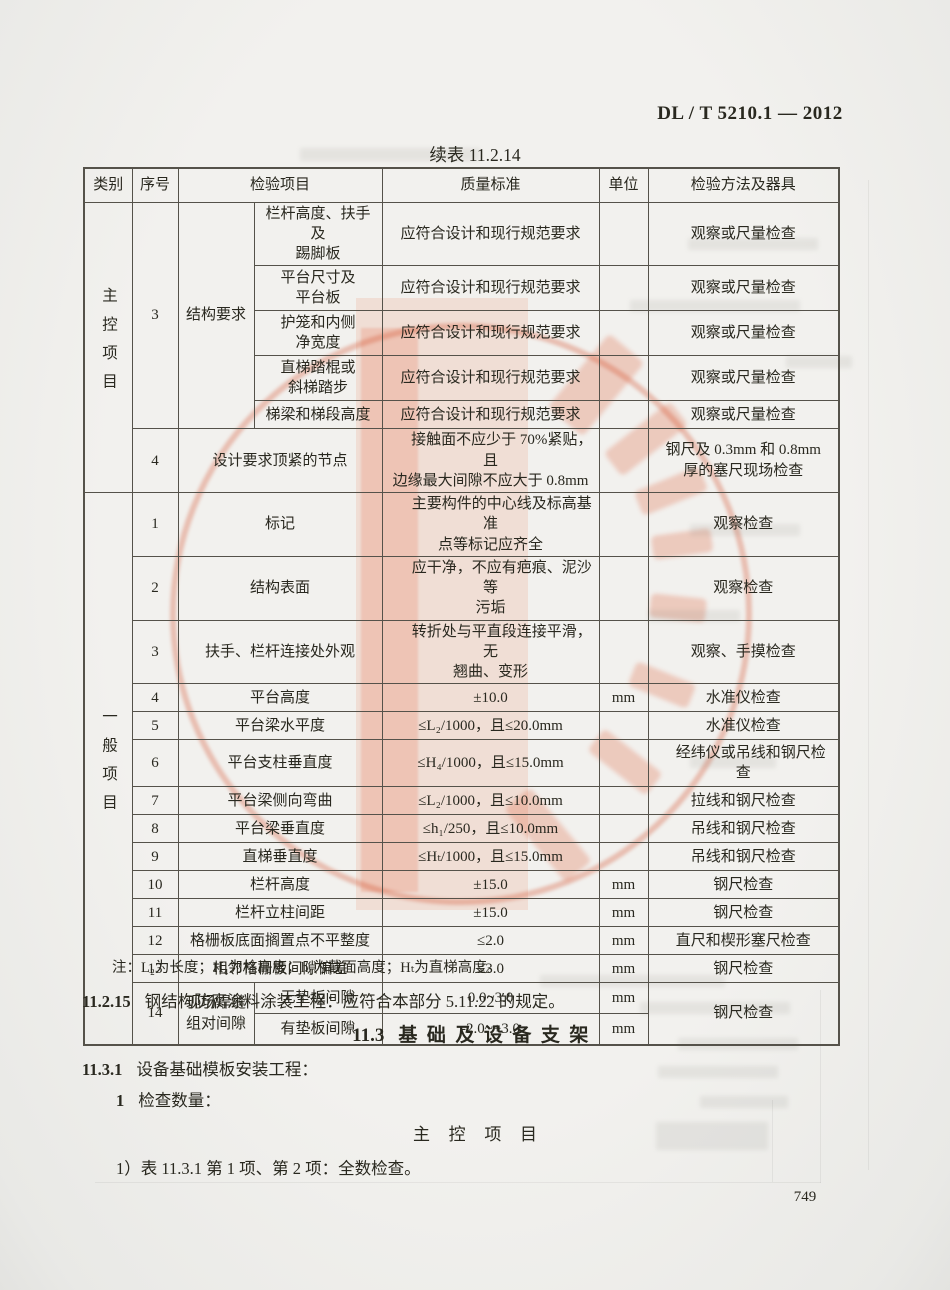  What do you see at coordinates (475, 155) in the screenshot?
I see `table-title: 续表 11.2.14` at bounding box center [475, 155].